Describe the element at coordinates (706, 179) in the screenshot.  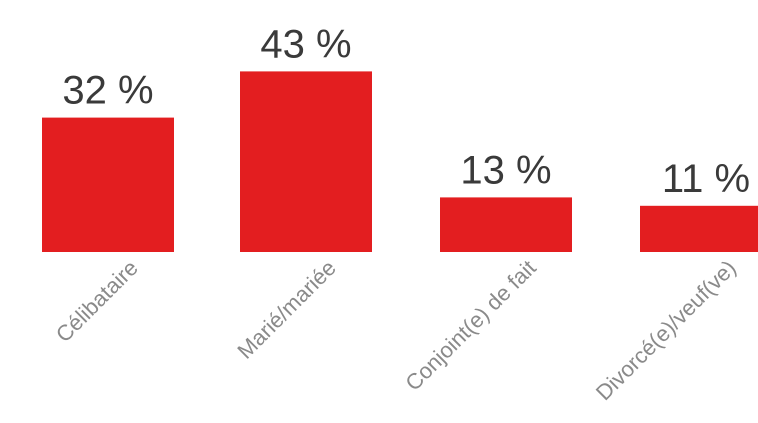
I see `value-label-4: 11 %` at that location.